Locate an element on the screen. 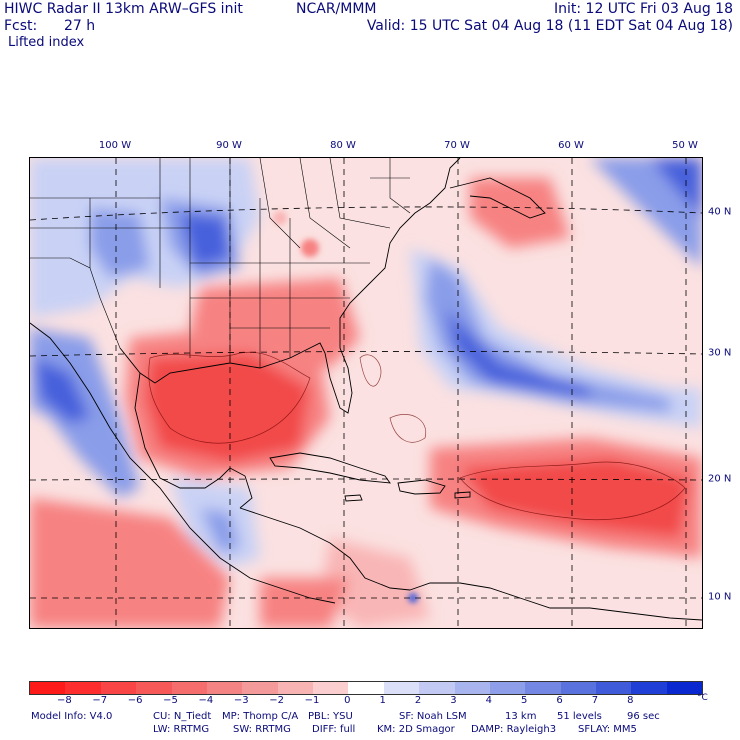  forecast-label: Fcst: is located at coordinates (21, 26).